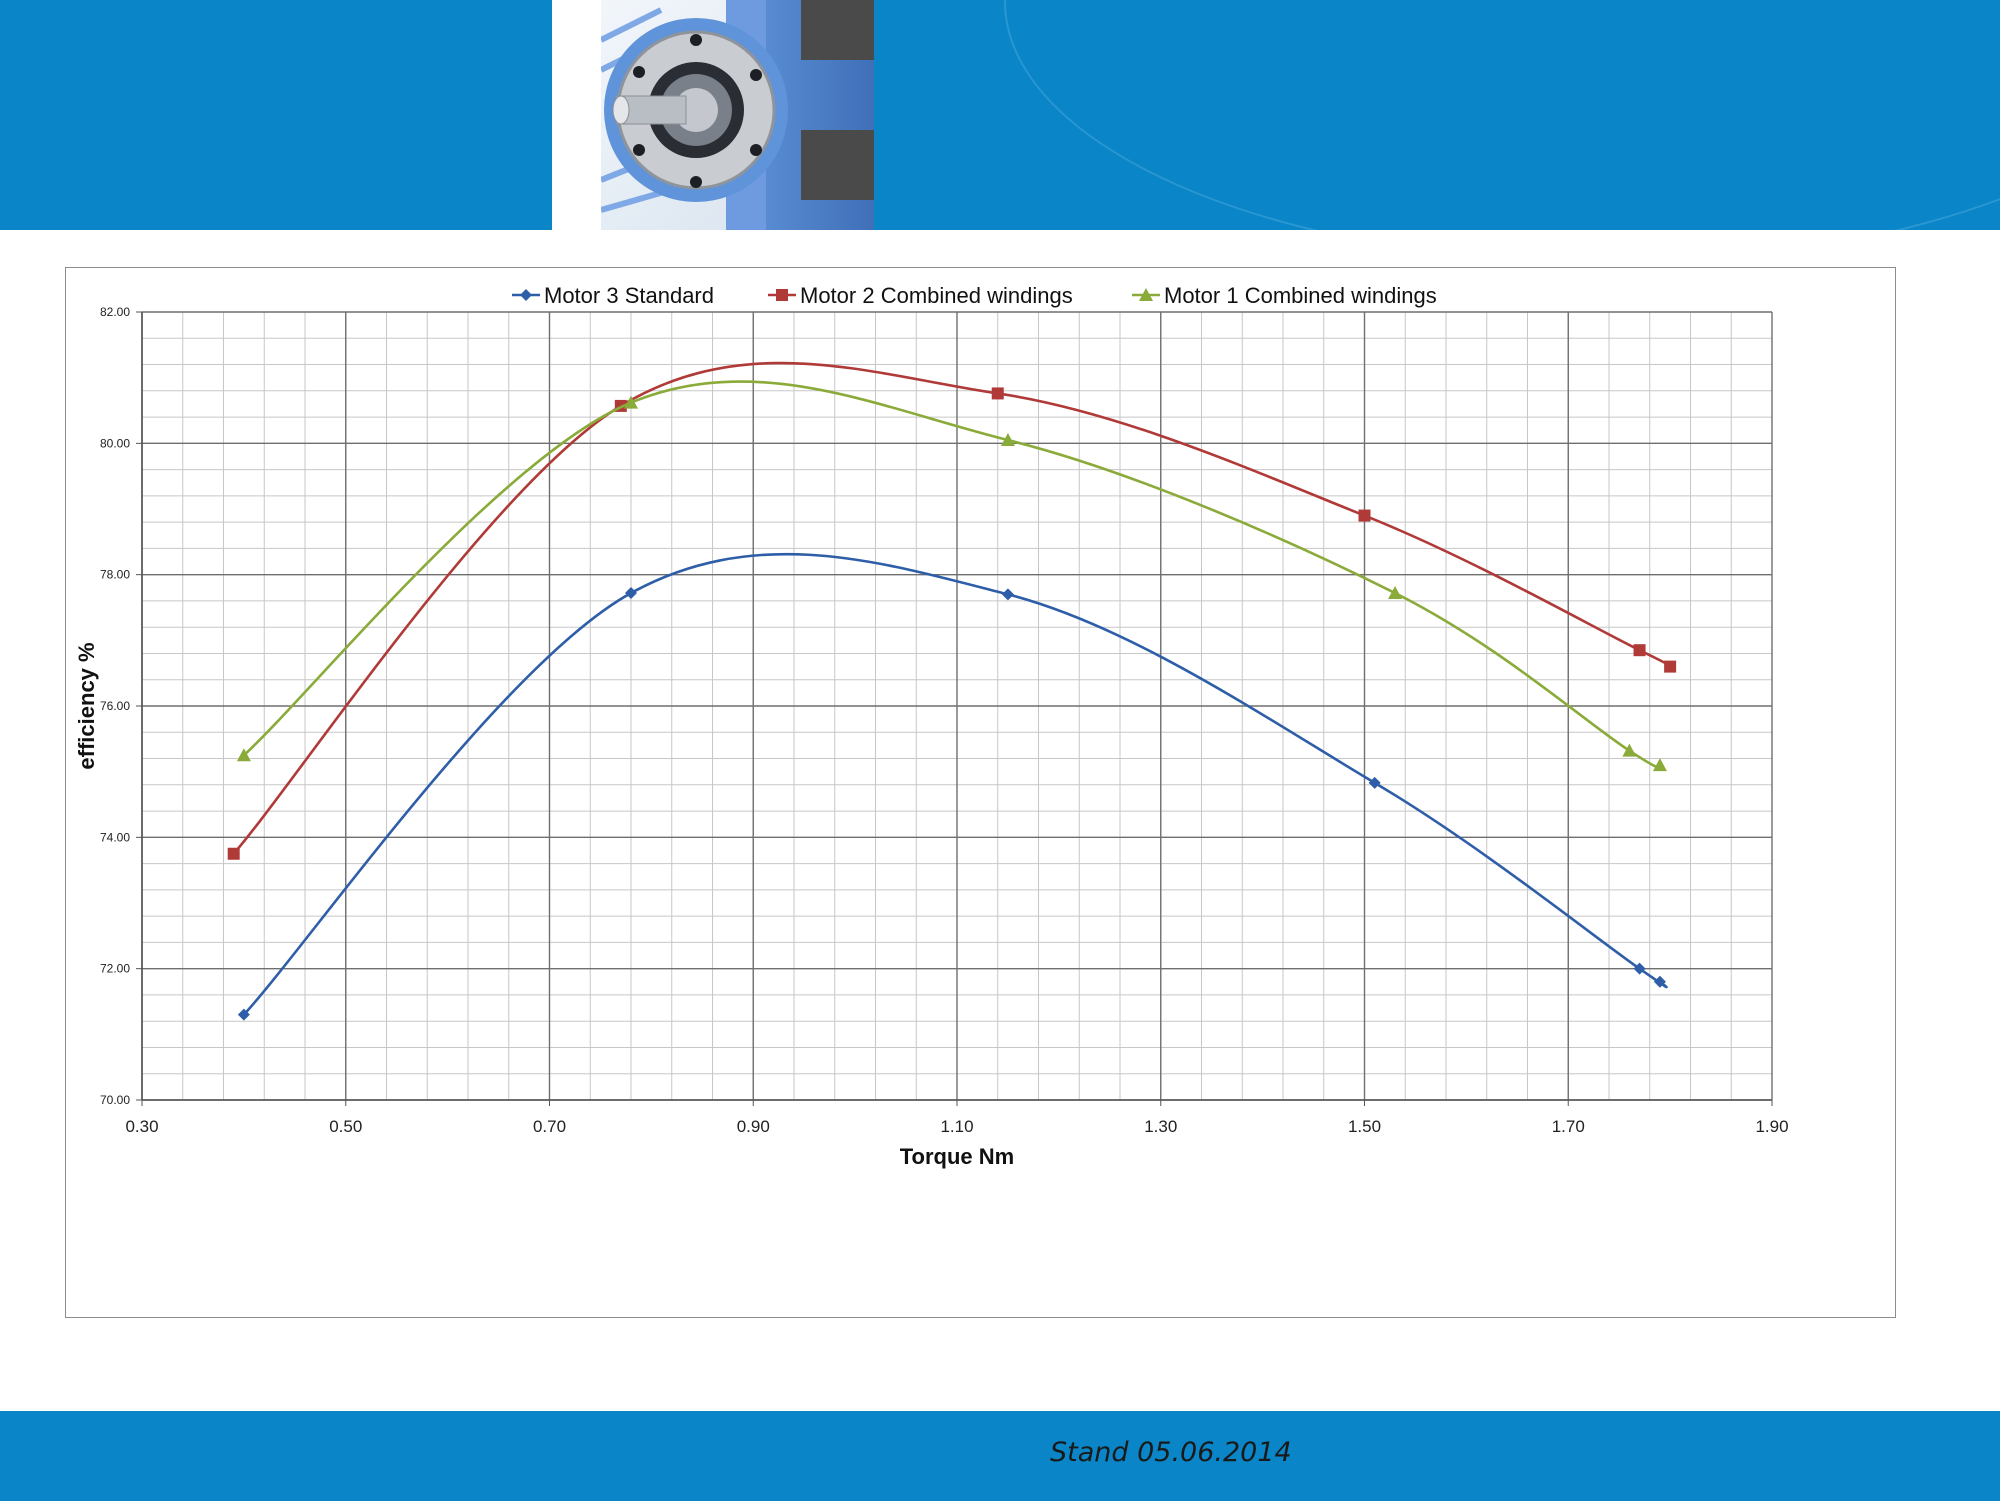 The height and width of the screenshot is (1501, 2000). I want to click on x-tick-label: 0.50, so click(345, 1126).